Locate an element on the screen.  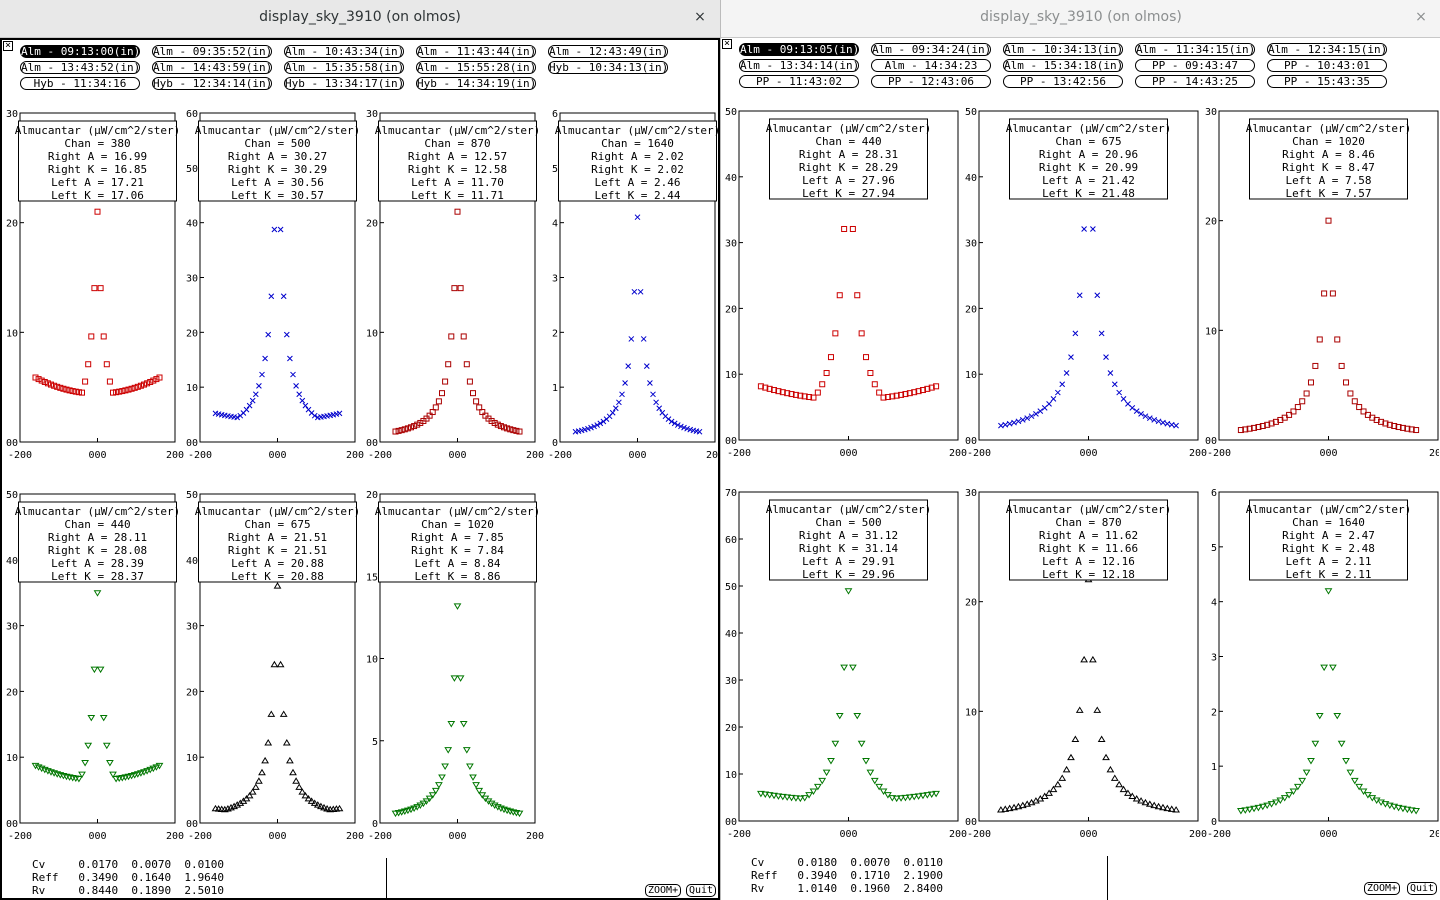
scan-button: Alm - 10:34:13(in) is located at coordinates (1063, 49).